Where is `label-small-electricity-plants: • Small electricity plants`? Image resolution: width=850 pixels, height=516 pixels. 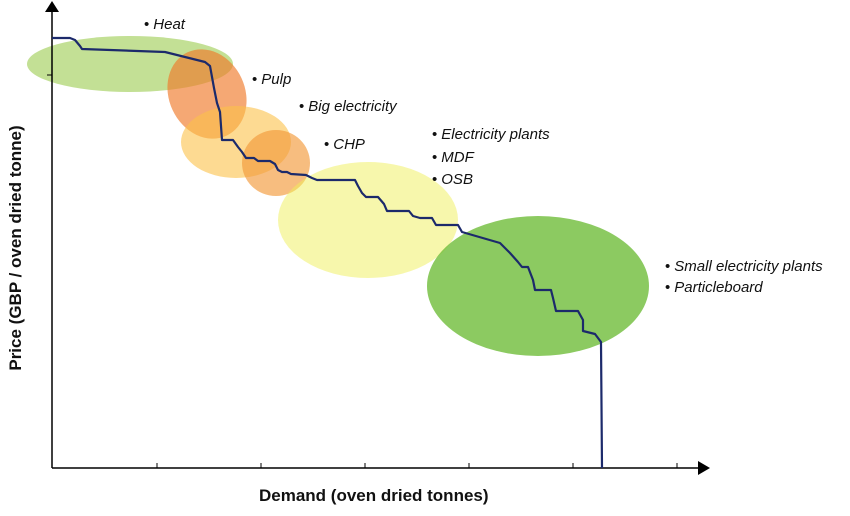
label-small-electricity-plants: • Small electricity plants is located at coordinates (744, 266).